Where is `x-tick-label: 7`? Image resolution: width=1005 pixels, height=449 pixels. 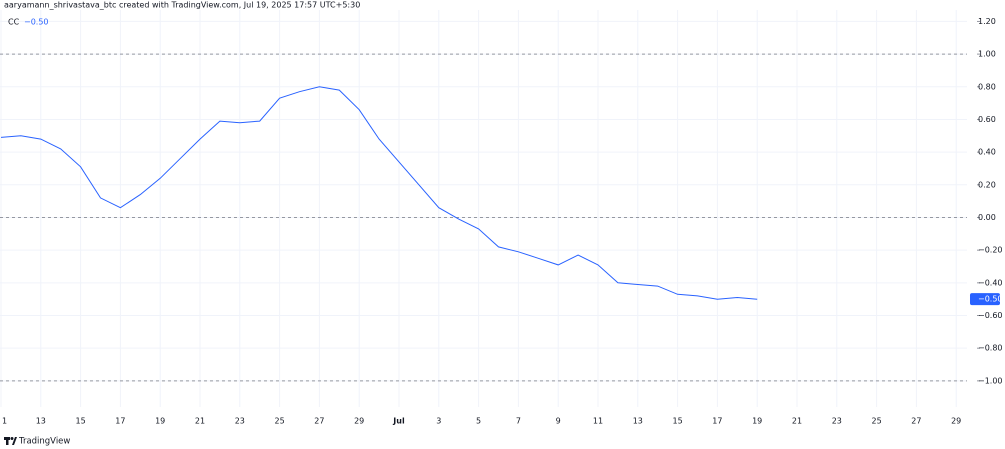
x-tick-label: 7 is located at coordinates (518, 421).